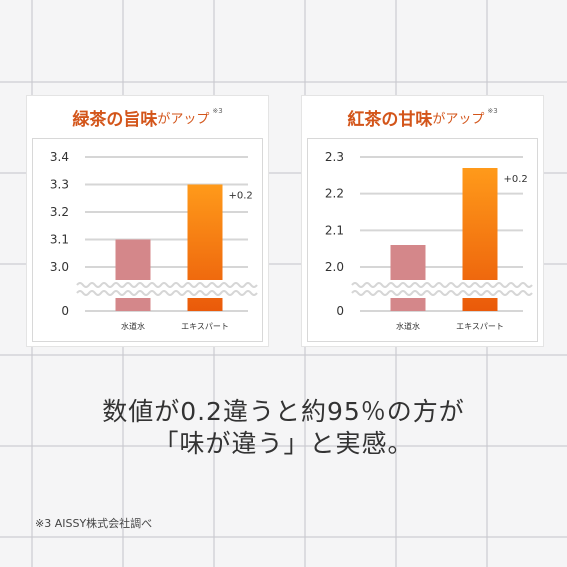  I want to click on y-tick-label: 3.1, so click(59, 240).